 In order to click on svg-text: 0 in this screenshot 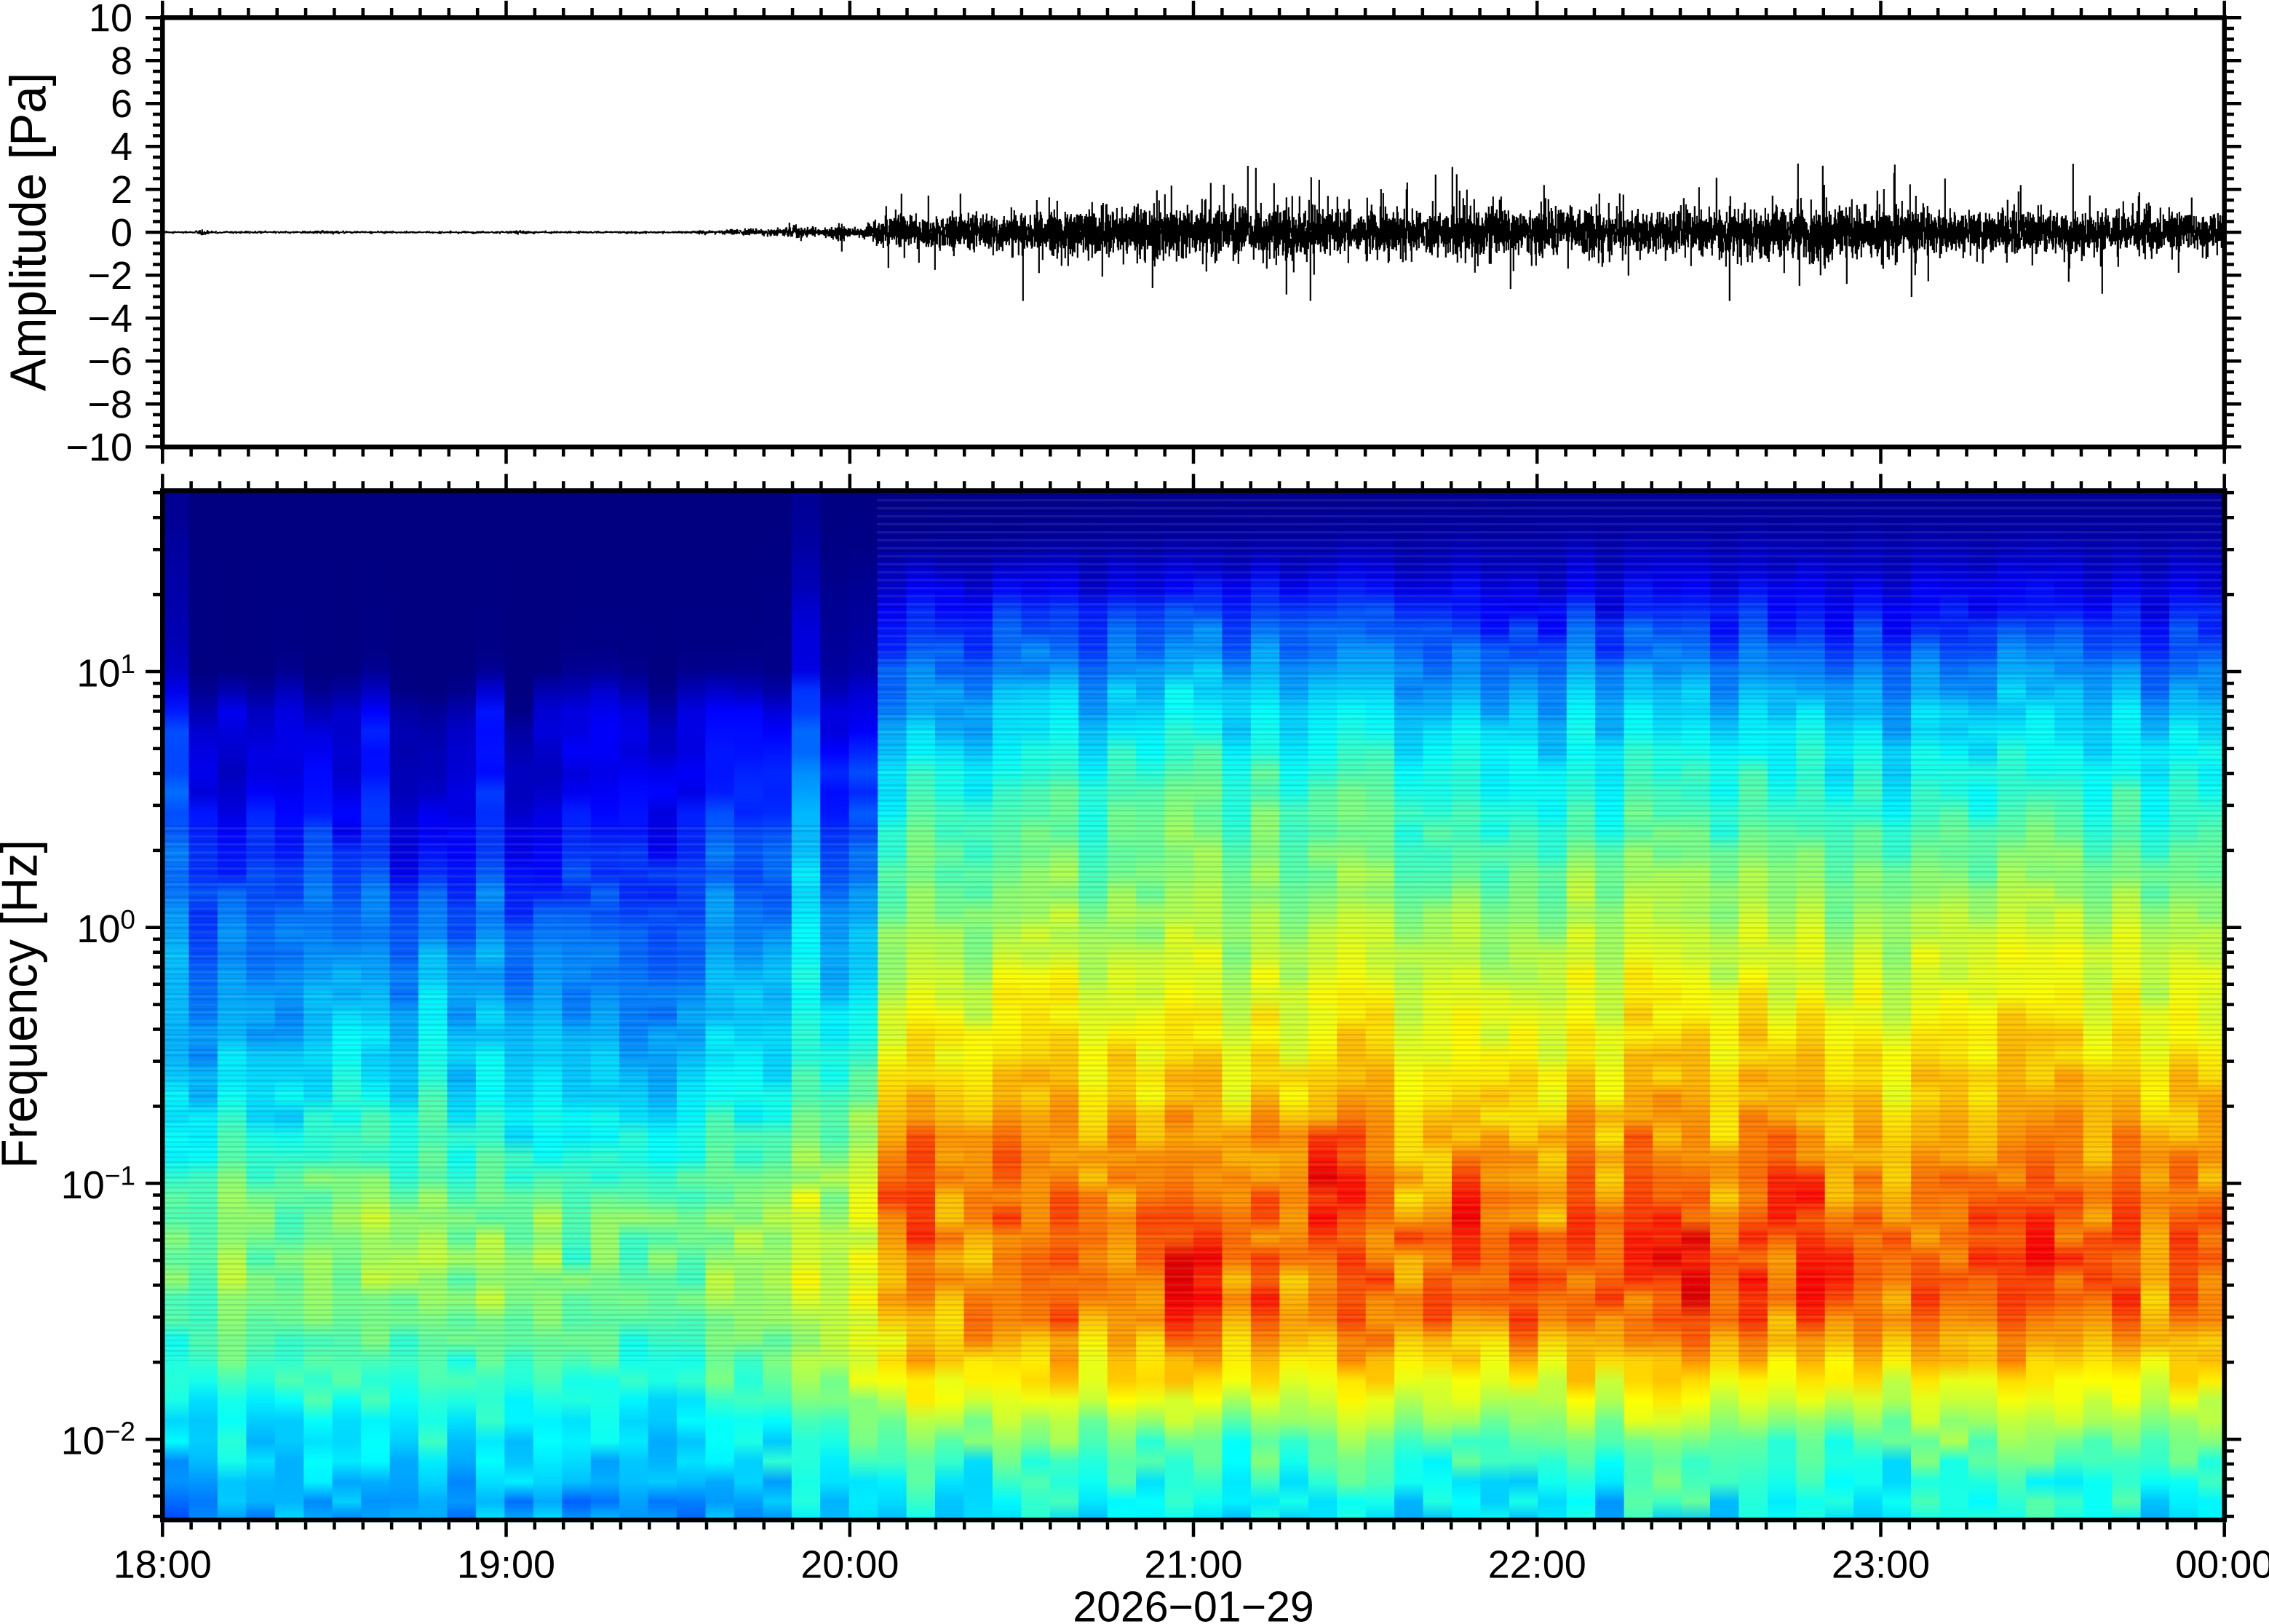, I will do `click(122, 233)`.